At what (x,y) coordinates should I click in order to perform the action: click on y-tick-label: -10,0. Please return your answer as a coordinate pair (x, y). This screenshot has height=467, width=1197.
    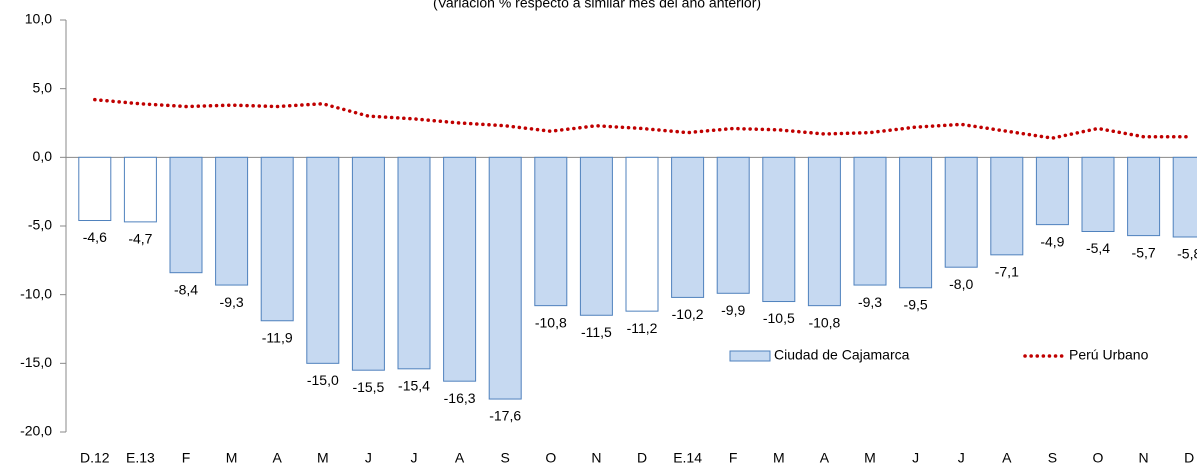
    Looking at the image, I should click on (36, 293).